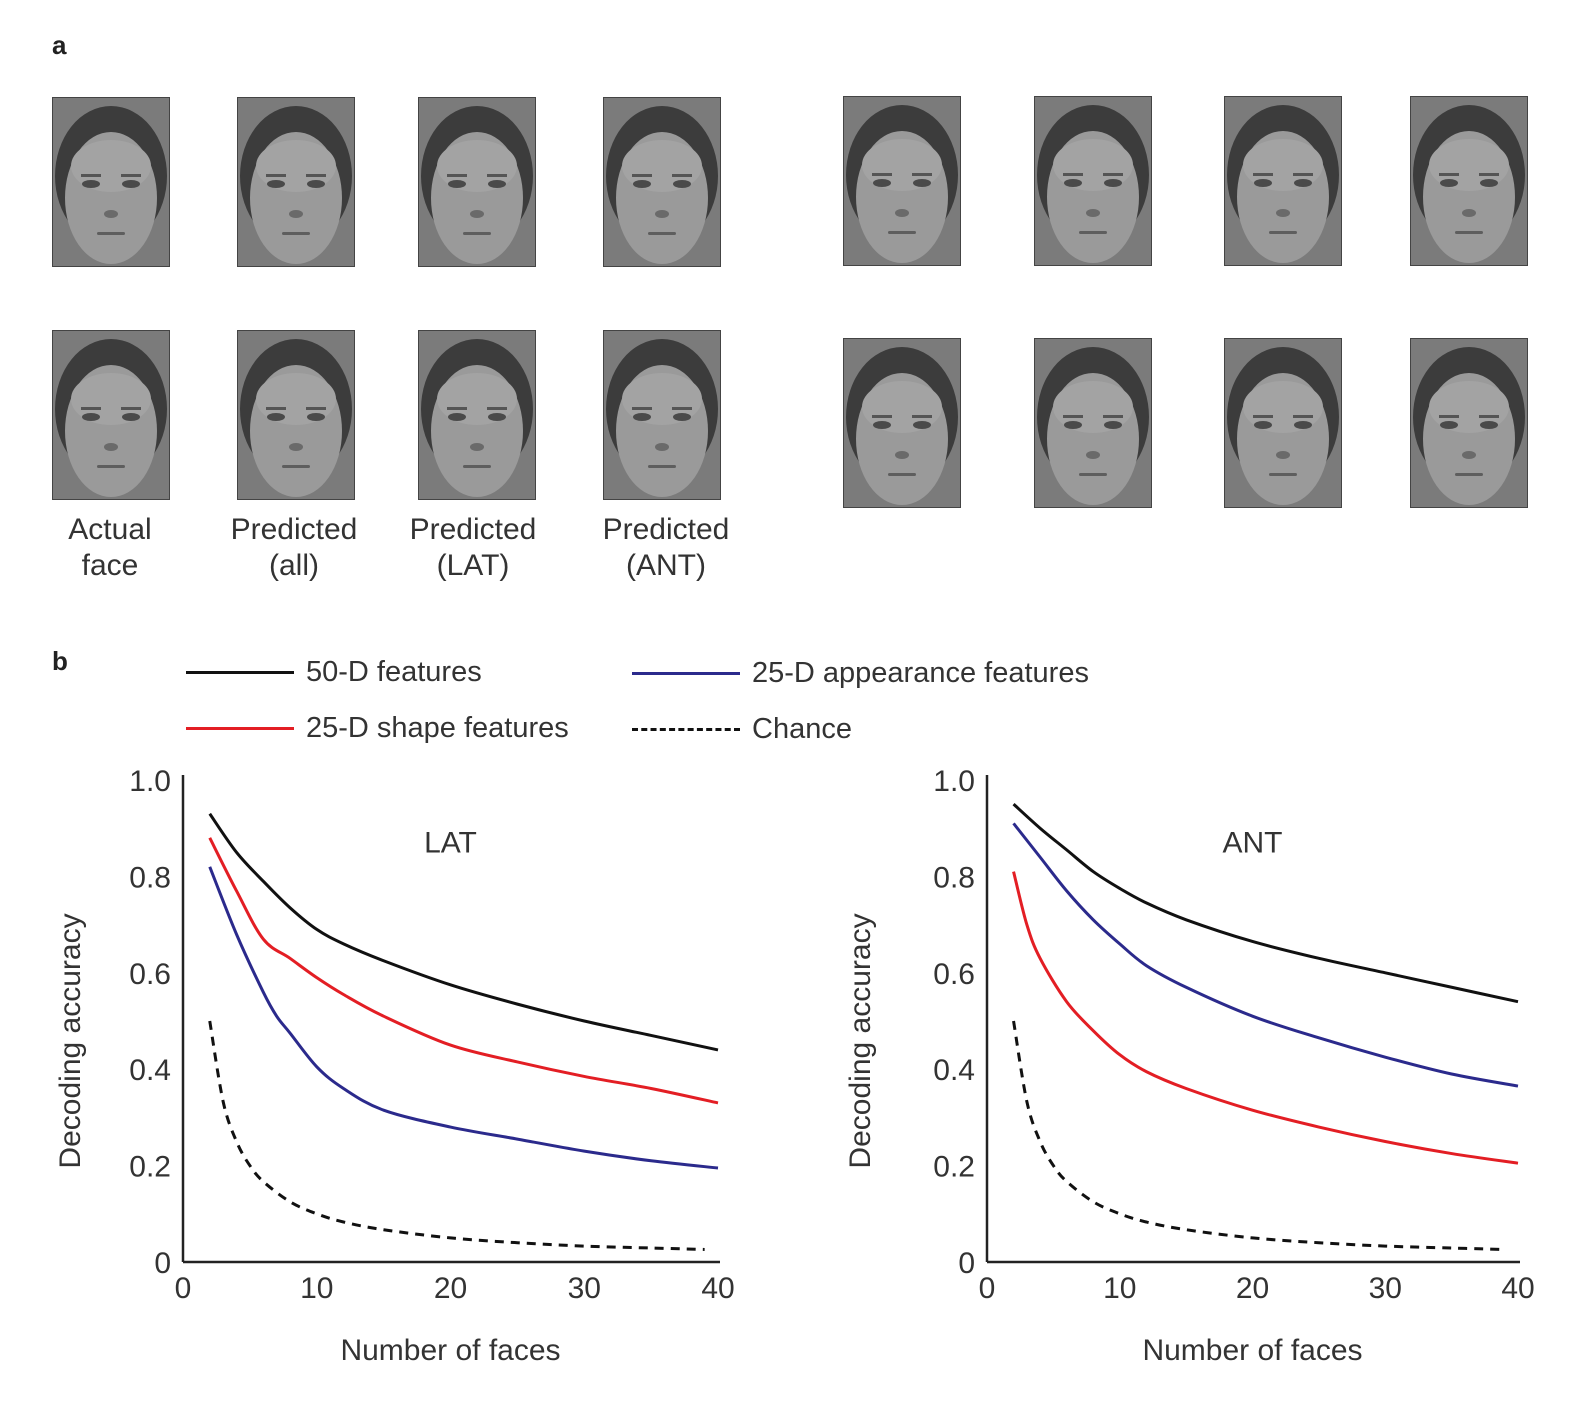 This screenshot has height=1418, width=1586. I want to click on caption-line1: Actual, so click(110, 529).